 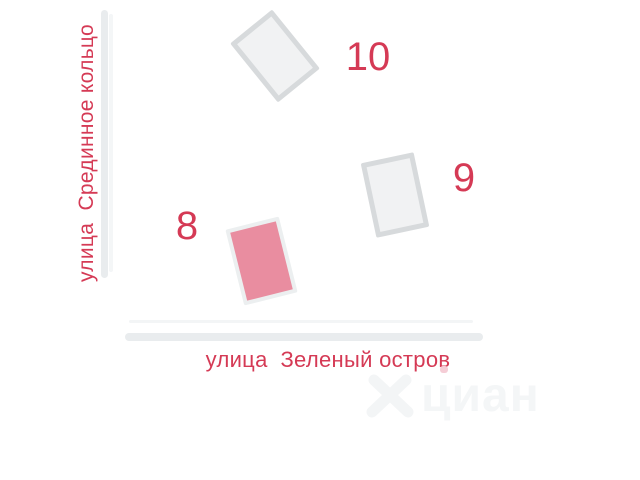 I want to click on building-9-shape, so click(x=395, y=195).